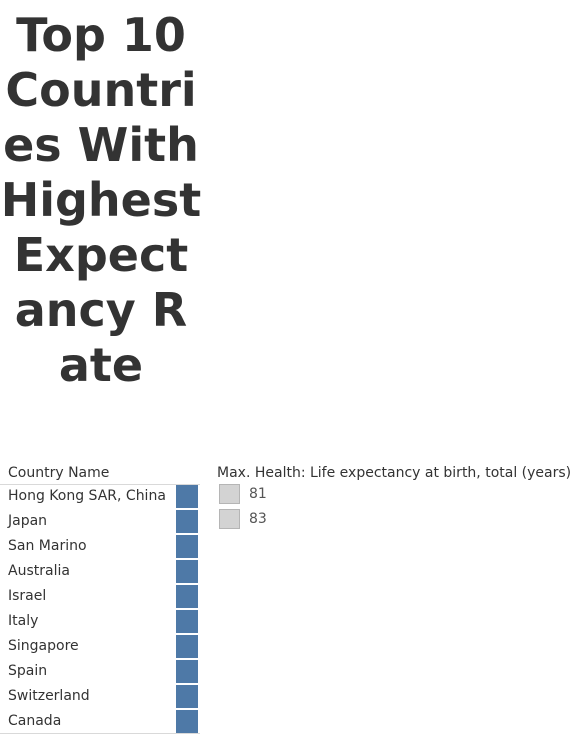 The height and width of the screenshot is (735, 575). Describe the element at coordinates (39, 571) in the screenshot. I see `country-name-label: Australia` at that location.